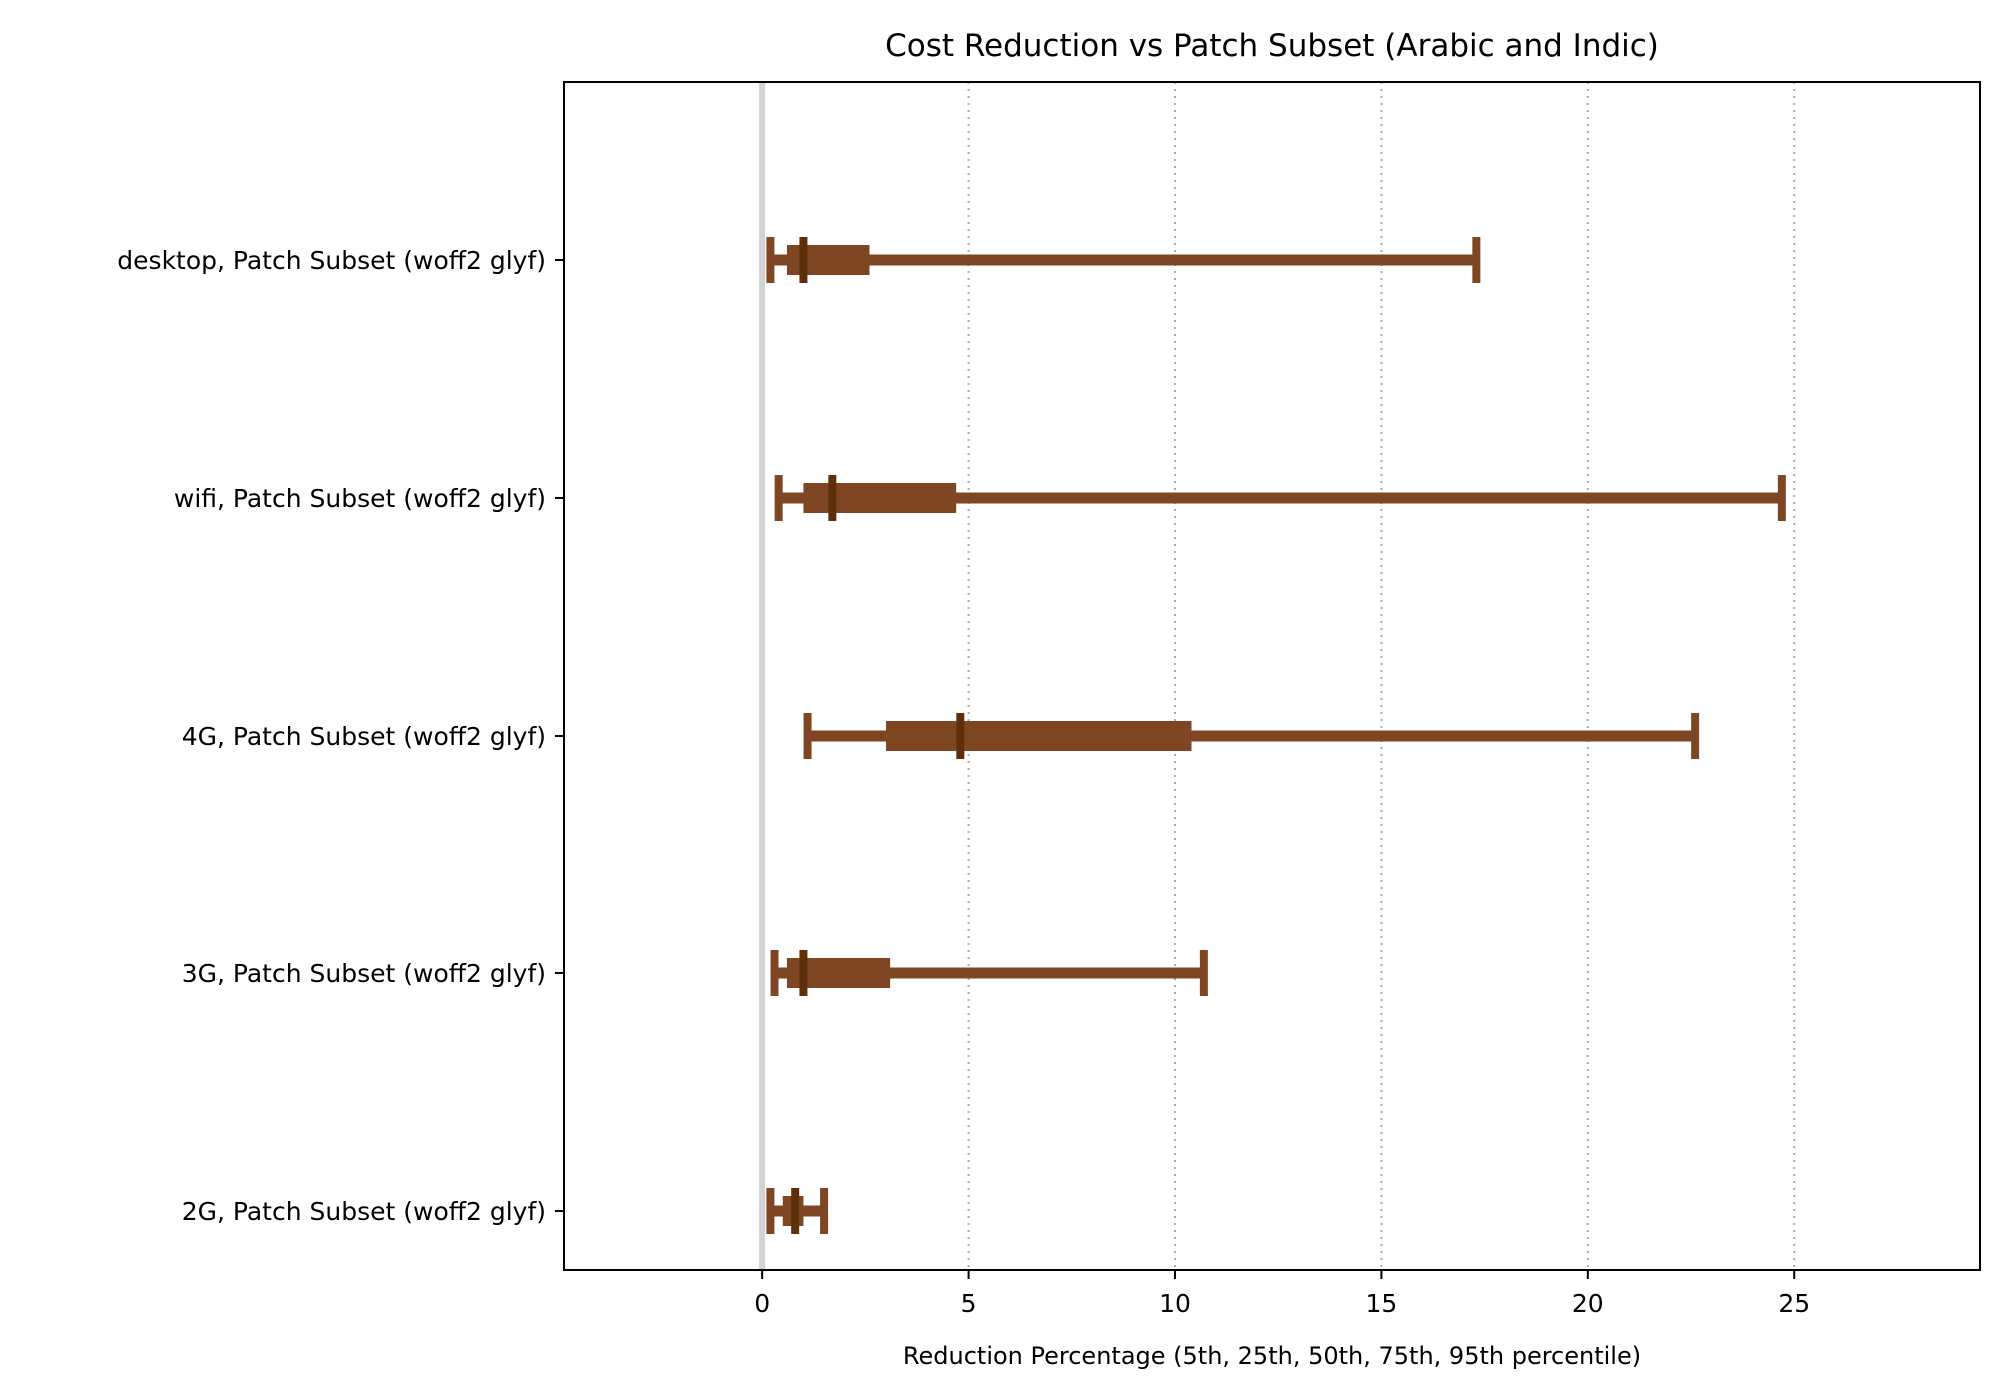 Image resolution: width=2002 pixels, height=1394 pixels. Describe the element at coordinates (762, 1303) in the screenshot. I see `x-tick-label: 0` at that location.